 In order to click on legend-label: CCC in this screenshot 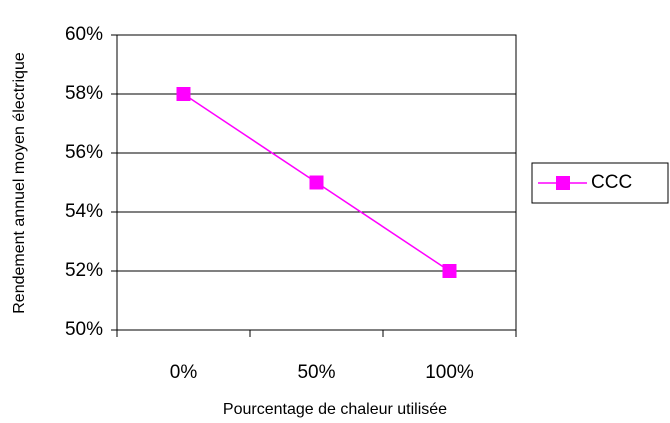, I will do `click(611, 182)`.